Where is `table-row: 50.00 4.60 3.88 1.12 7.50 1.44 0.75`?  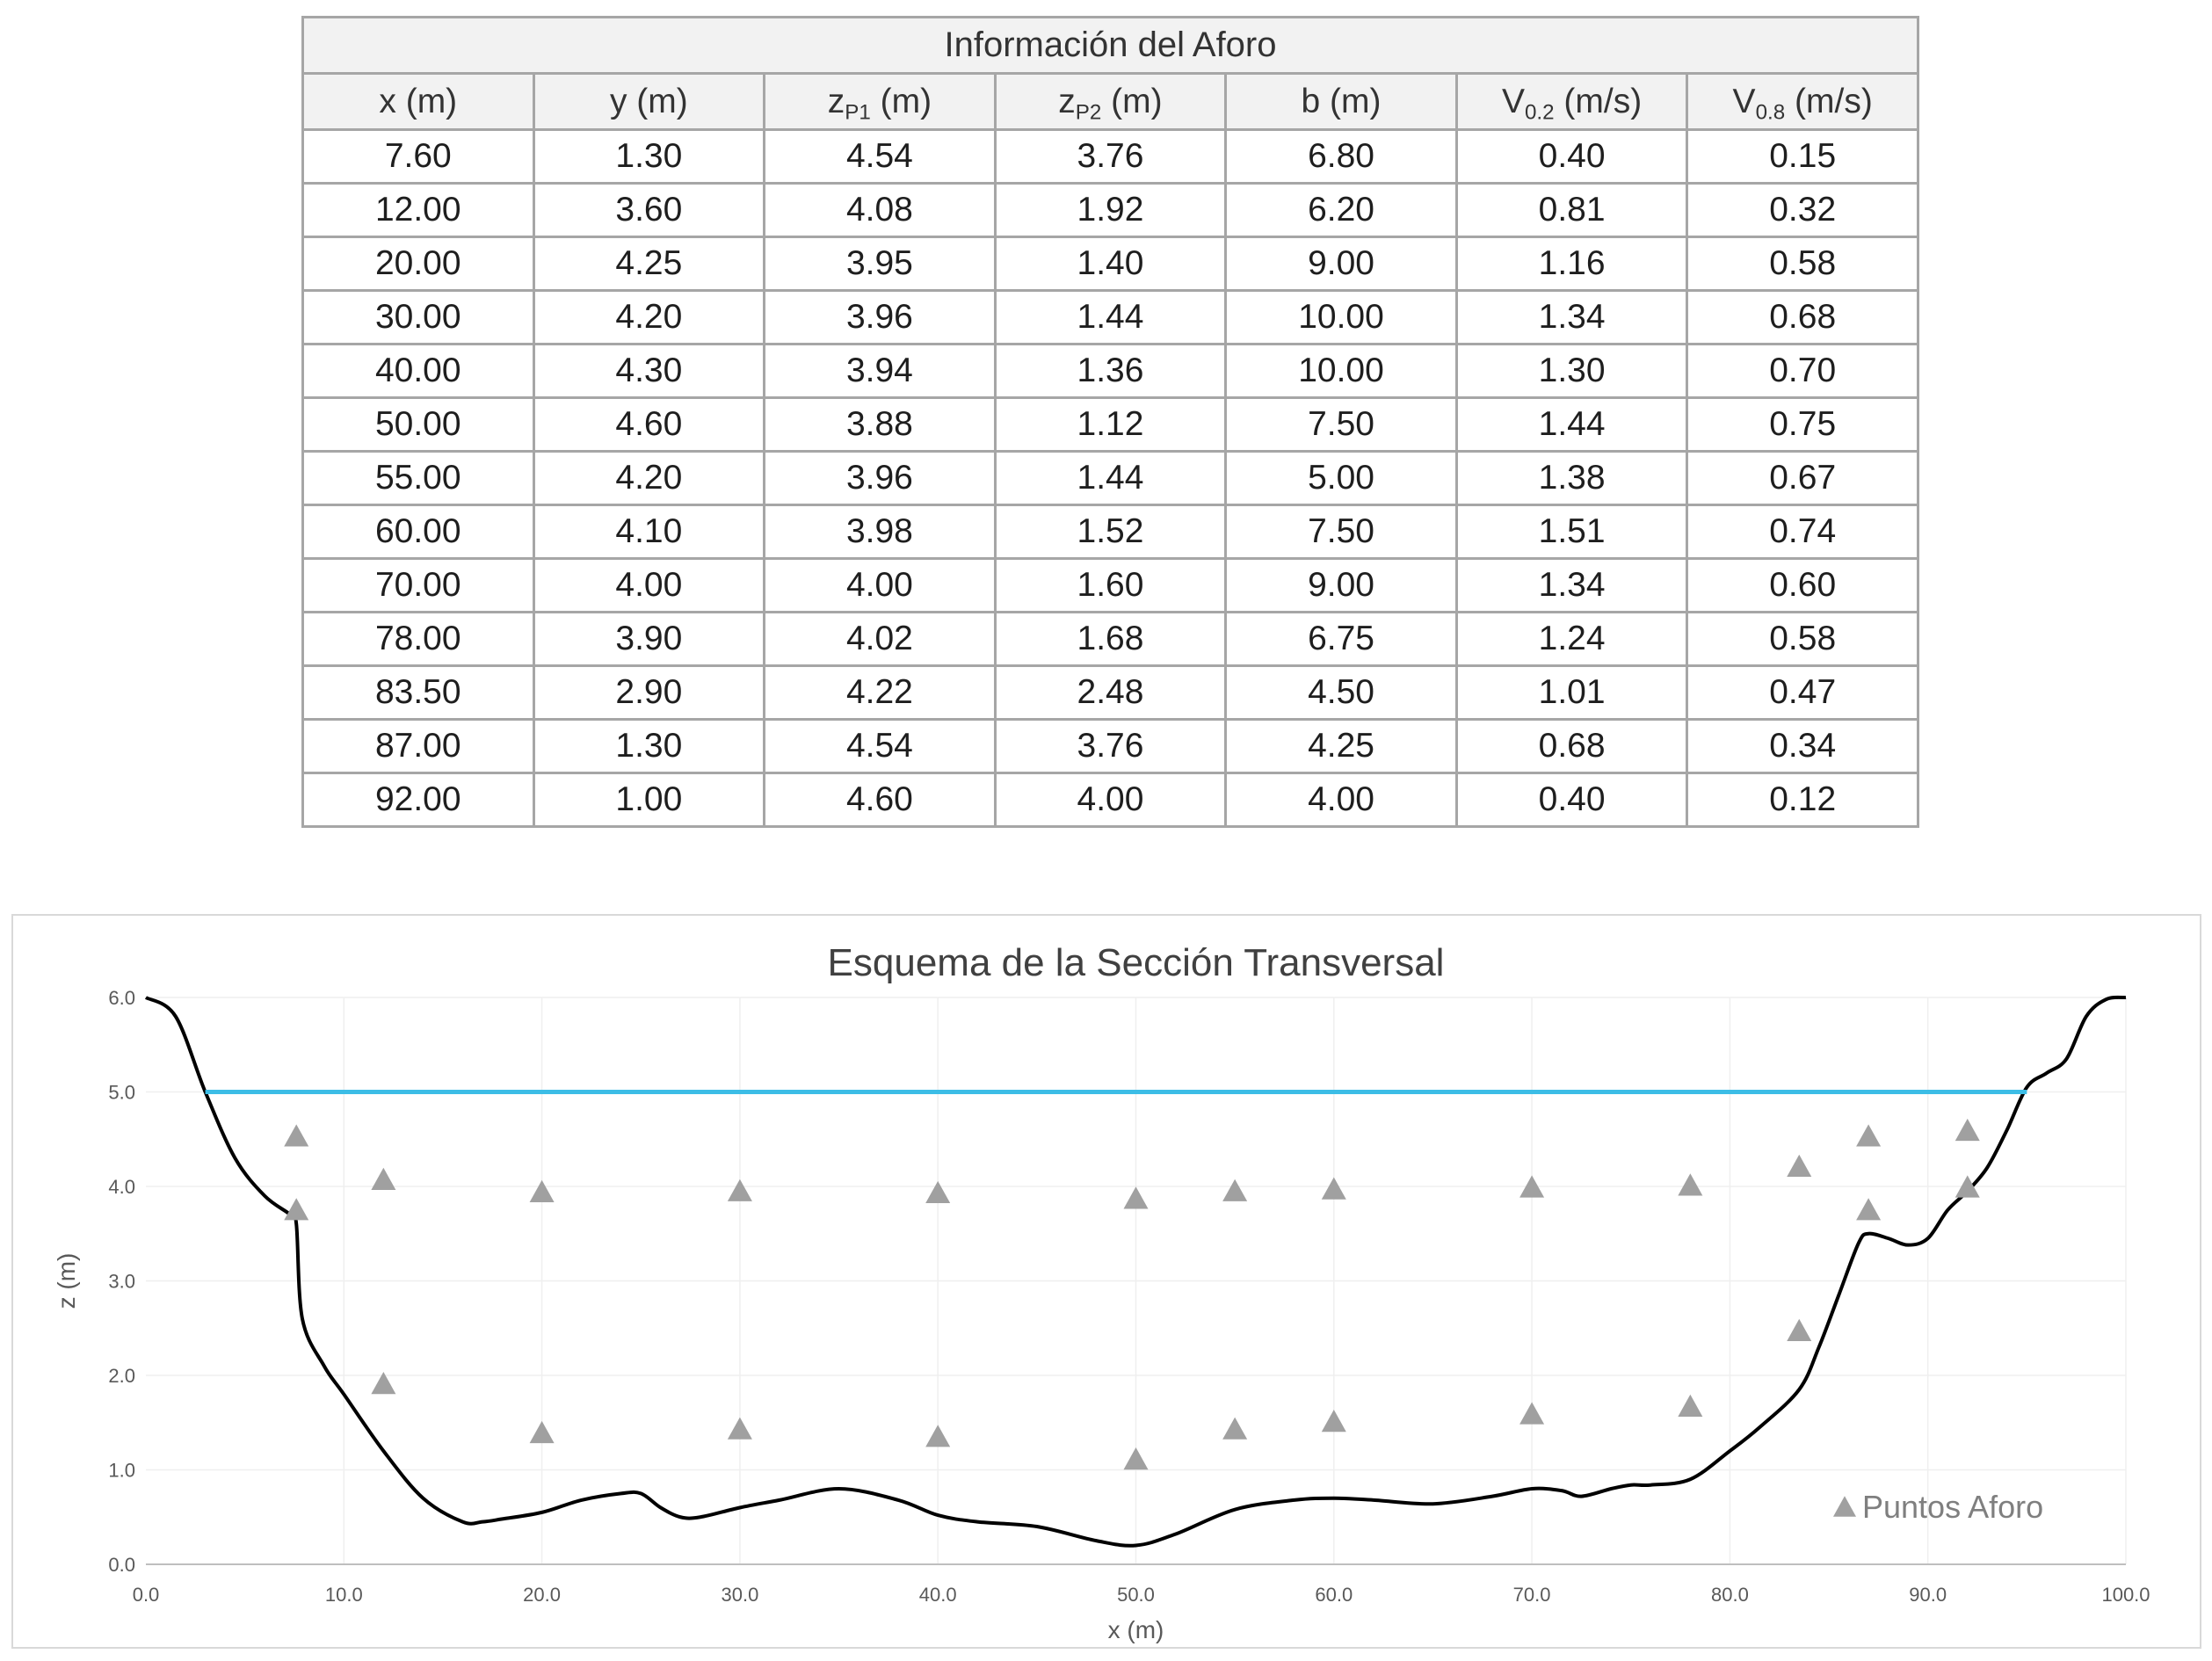
table-row: 50.00 4.60 3.88 1.12 7.50 1.44 0.75 is located at coordinates (1110, 424).